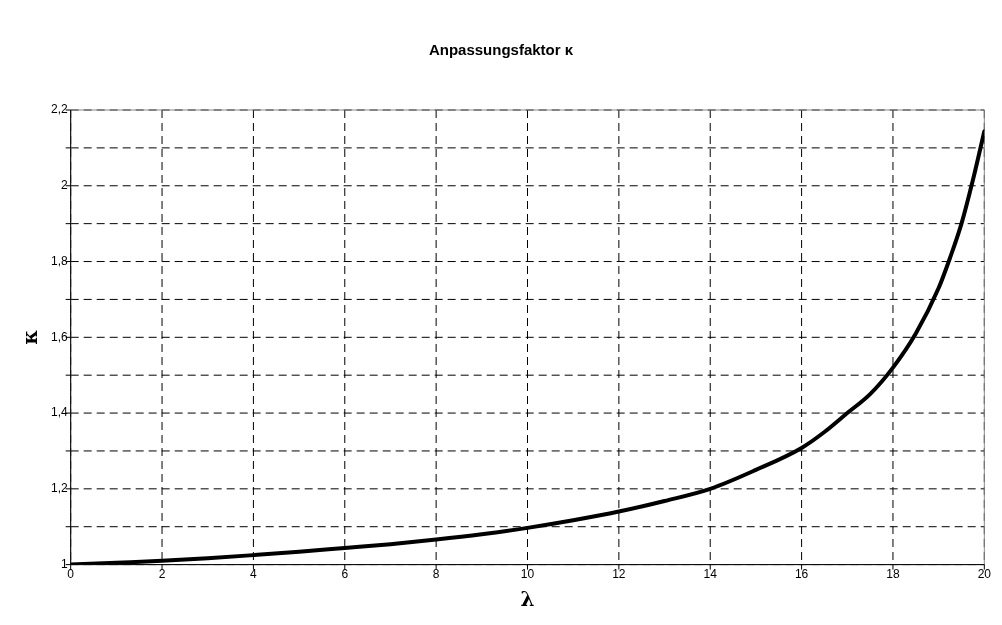 Image resolution: width=1002 pixels, height=625 pixels. I want to click on x-axis-title: λ, so click(527, 599).